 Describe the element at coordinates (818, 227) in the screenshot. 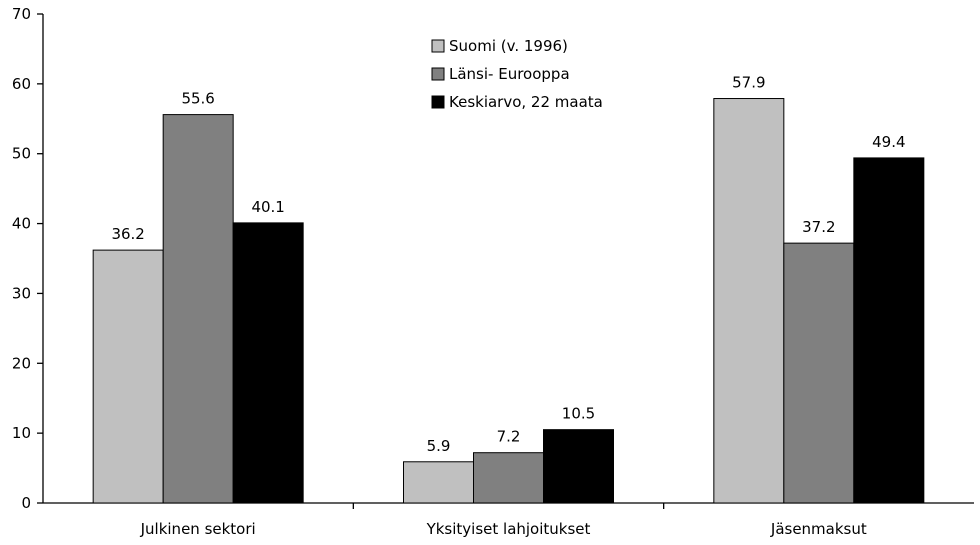

I see `bar-value-label: 37.2` at that location.